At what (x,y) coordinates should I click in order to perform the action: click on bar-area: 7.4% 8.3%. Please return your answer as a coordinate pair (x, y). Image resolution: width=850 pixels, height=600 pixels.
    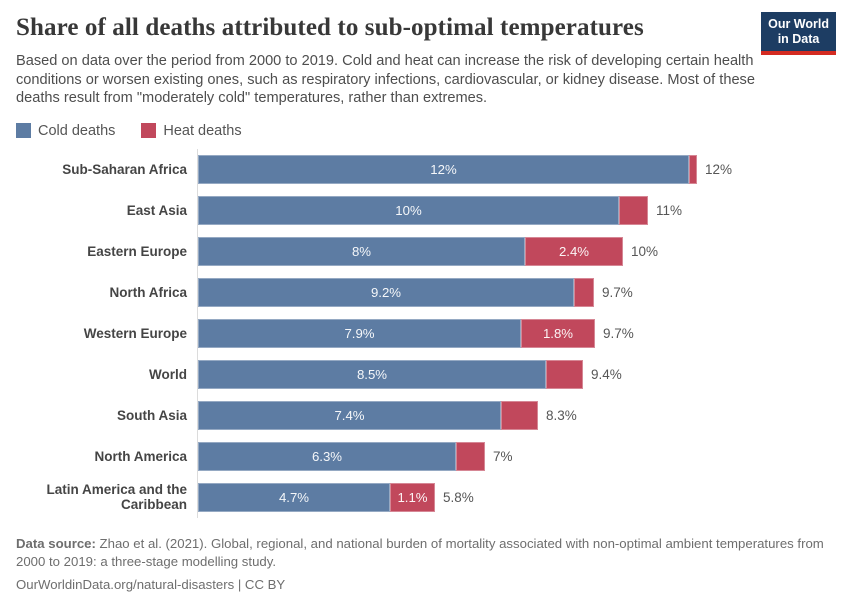
    Looking at the image, I should click on (523, 415).